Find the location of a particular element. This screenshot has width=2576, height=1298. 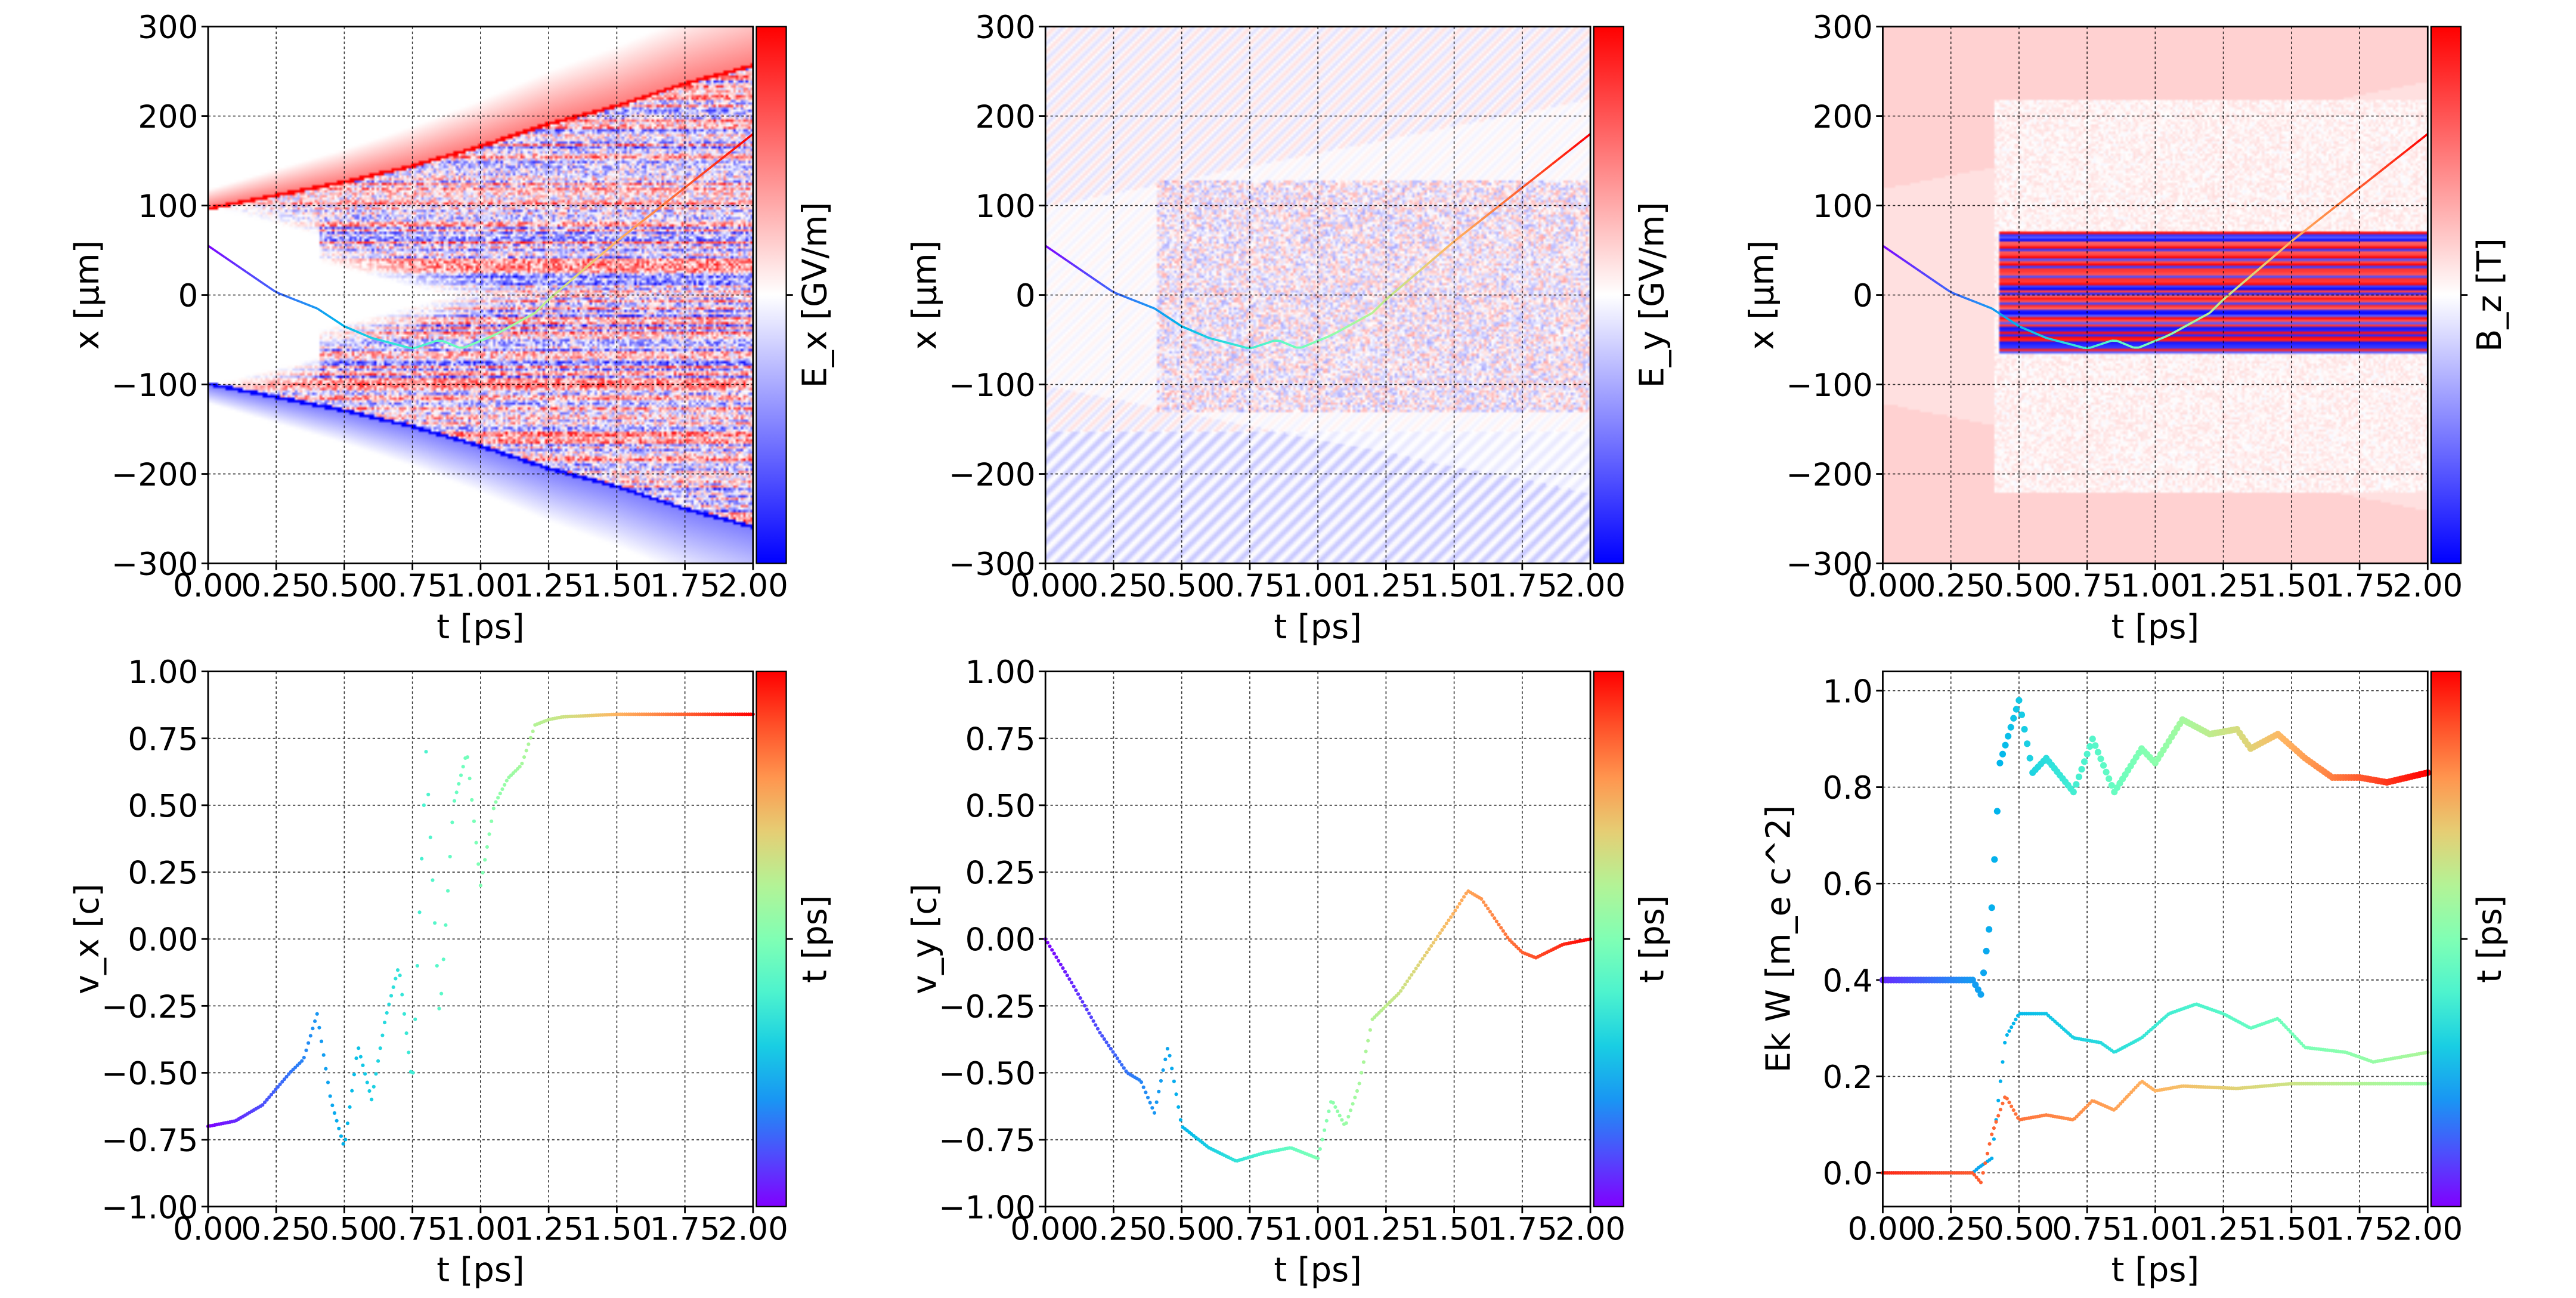

y-tick-label: −0.25 is located at coordinates (987, 1007).